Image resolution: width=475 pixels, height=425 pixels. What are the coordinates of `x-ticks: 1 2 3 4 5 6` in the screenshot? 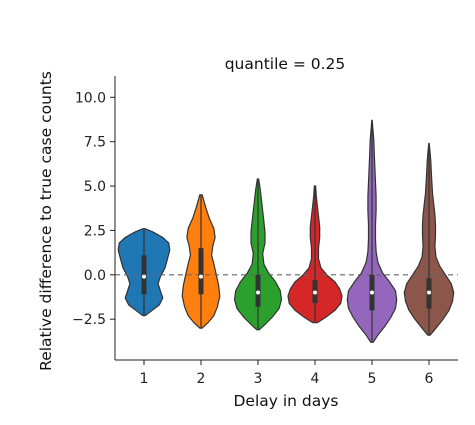 It's located at (287, 373).